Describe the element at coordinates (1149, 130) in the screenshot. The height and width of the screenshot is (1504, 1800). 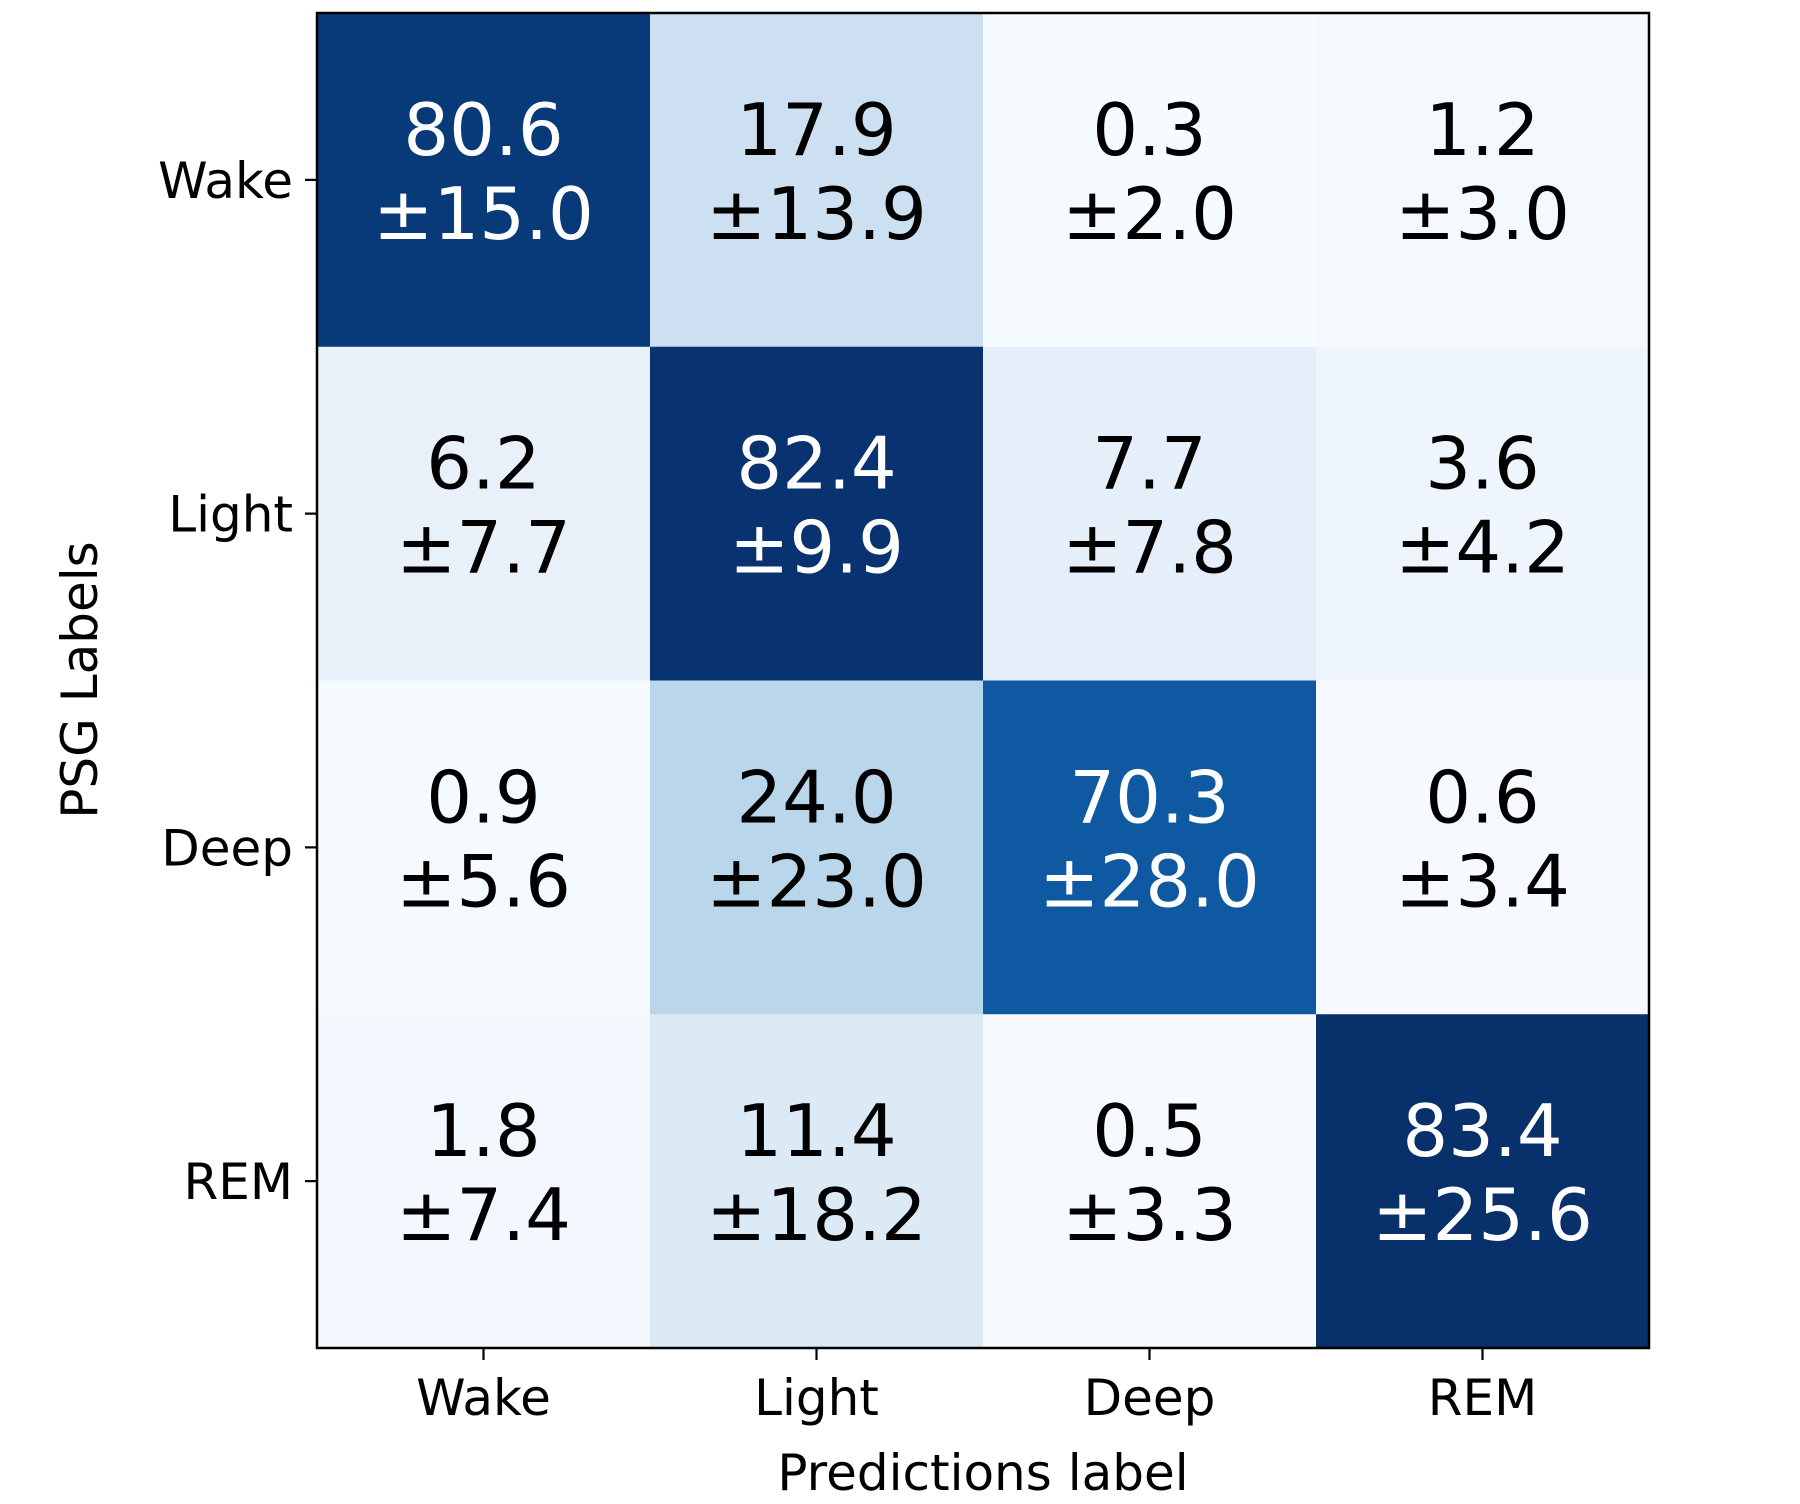
I see `cell-value-label: 0.3` at that location.